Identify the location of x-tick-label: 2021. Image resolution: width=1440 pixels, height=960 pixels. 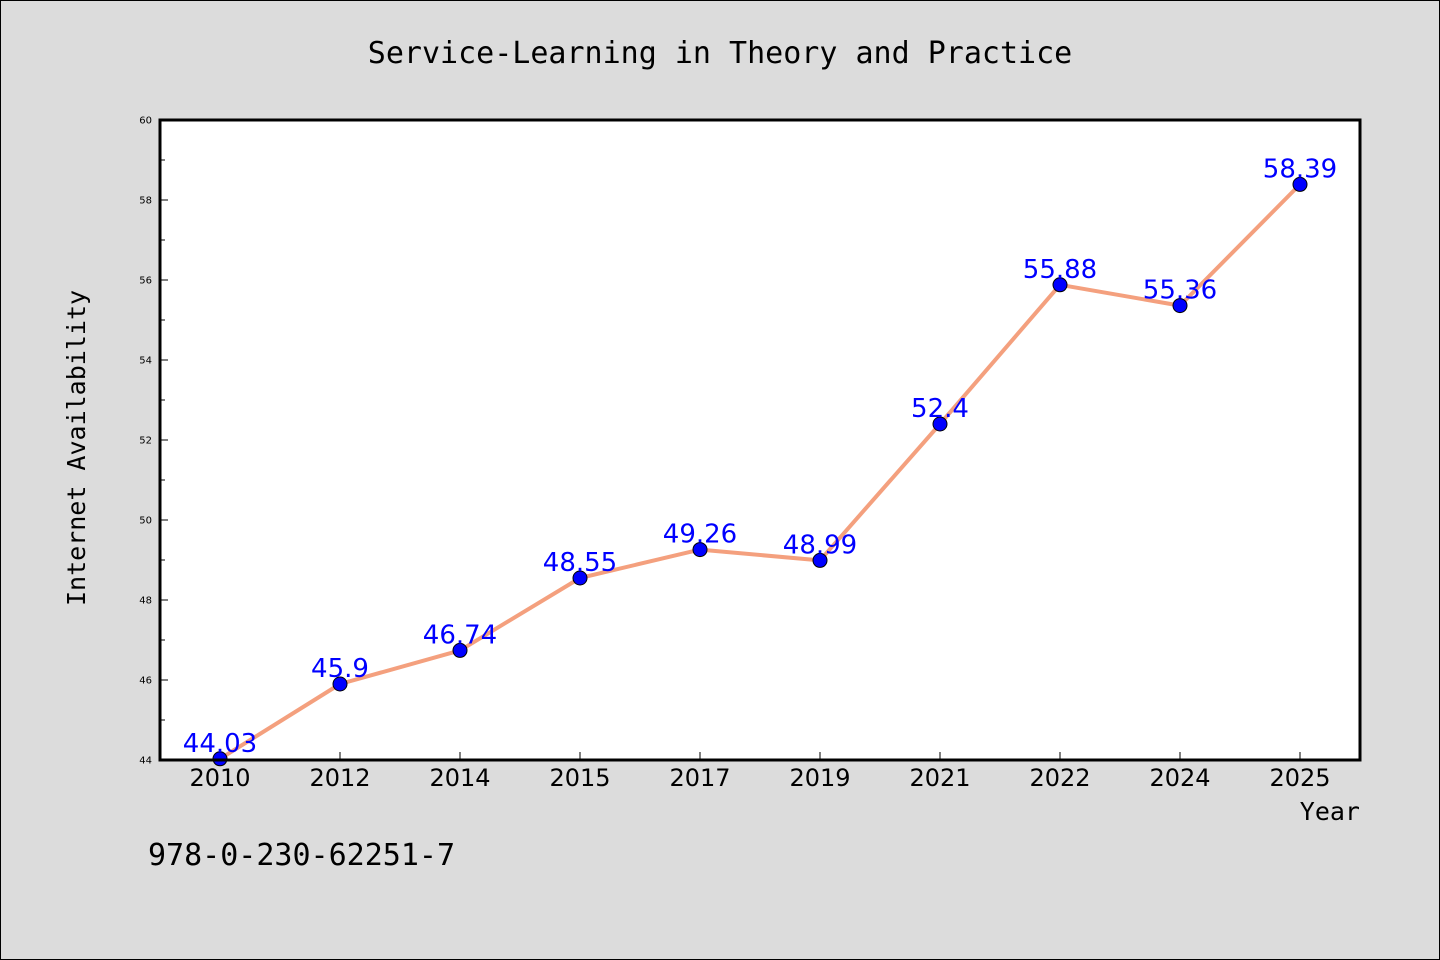
(939, 778).